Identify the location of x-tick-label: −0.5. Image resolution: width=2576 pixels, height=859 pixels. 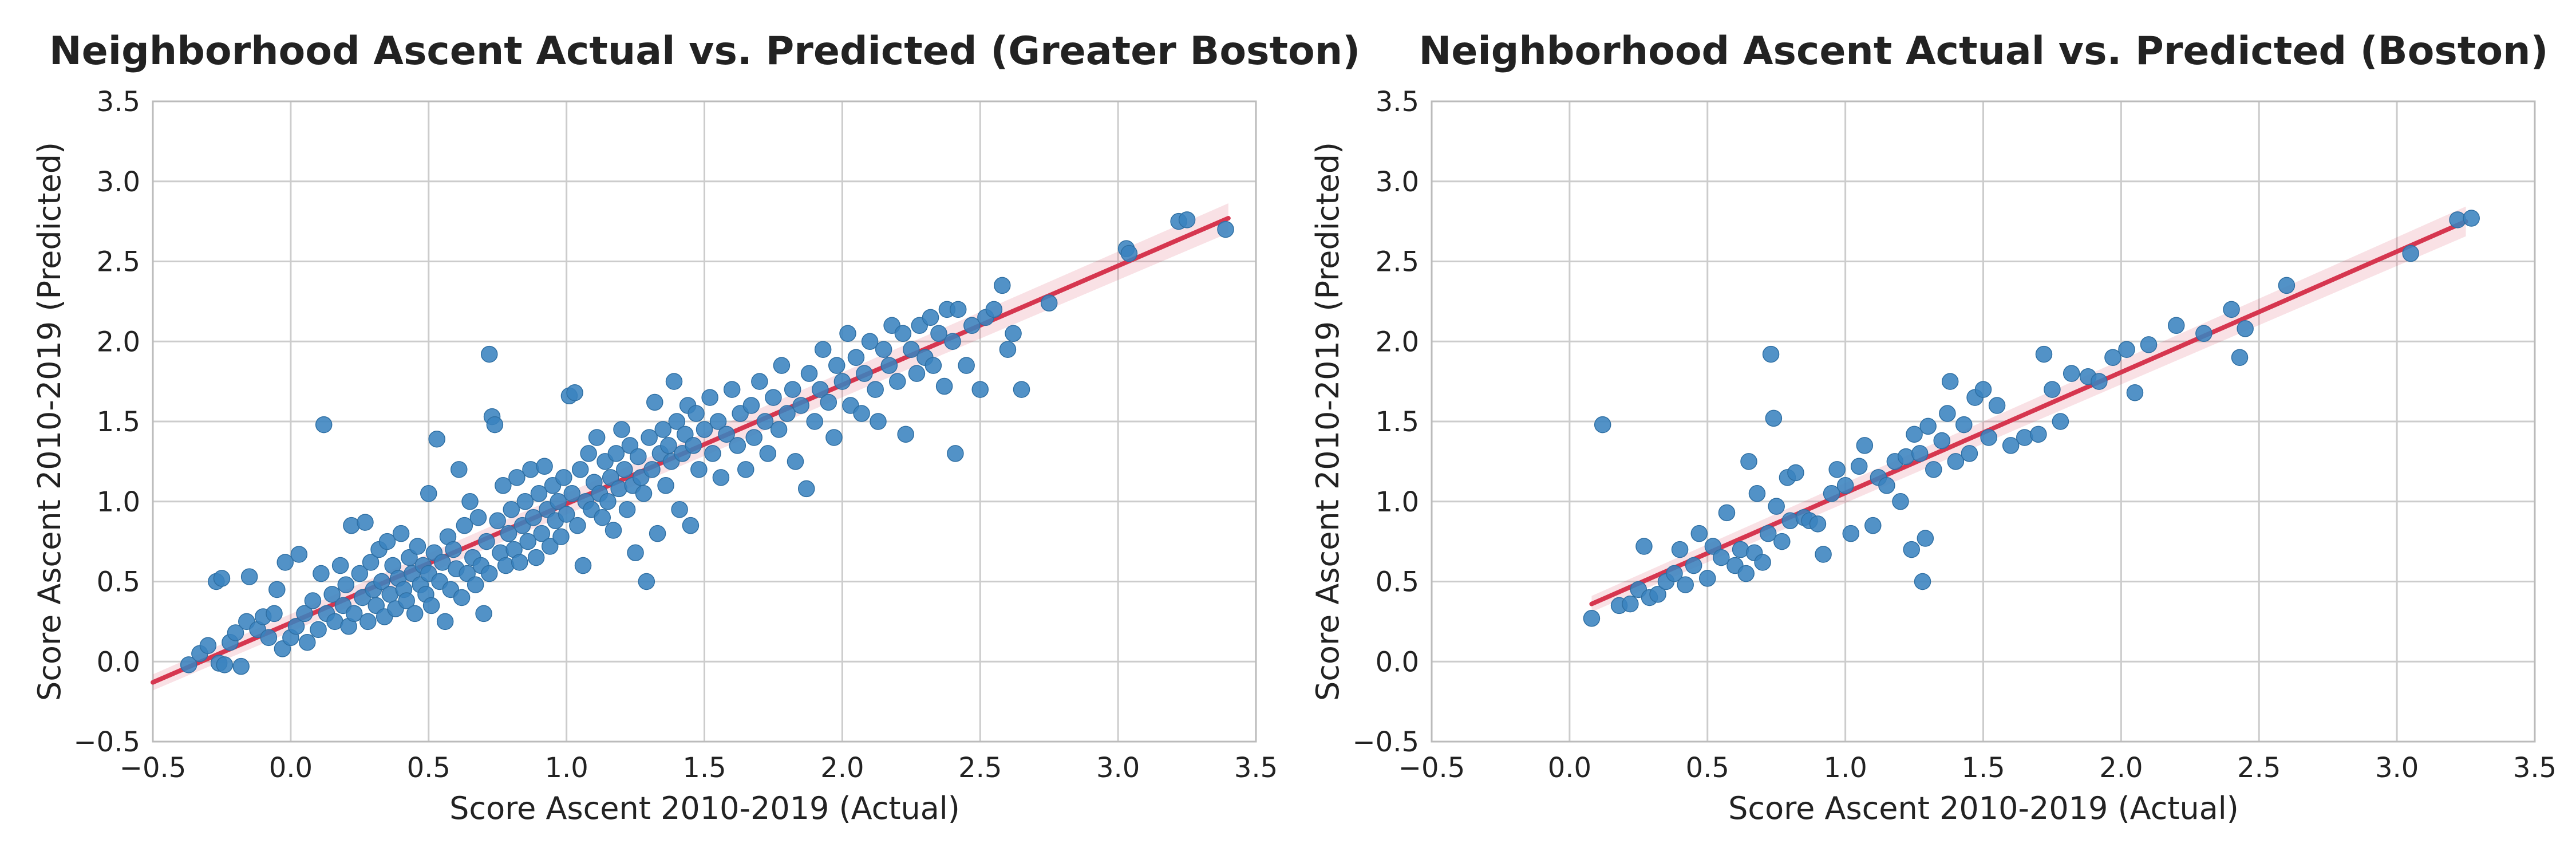
(153, 768).